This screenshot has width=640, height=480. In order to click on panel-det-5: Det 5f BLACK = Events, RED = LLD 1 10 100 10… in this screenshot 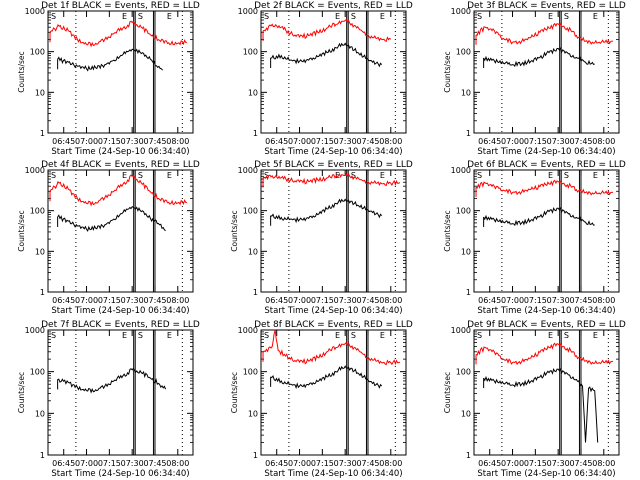, I will do `click(321, 238)`.